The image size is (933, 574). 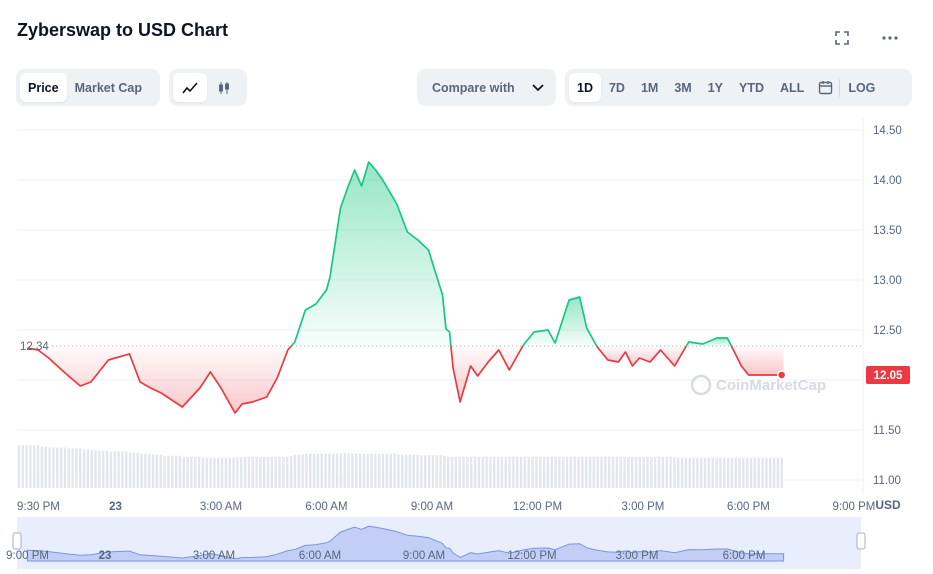 I want to click on chart-title: Zyberswap to USD Chart, so click(x=123, y=30).